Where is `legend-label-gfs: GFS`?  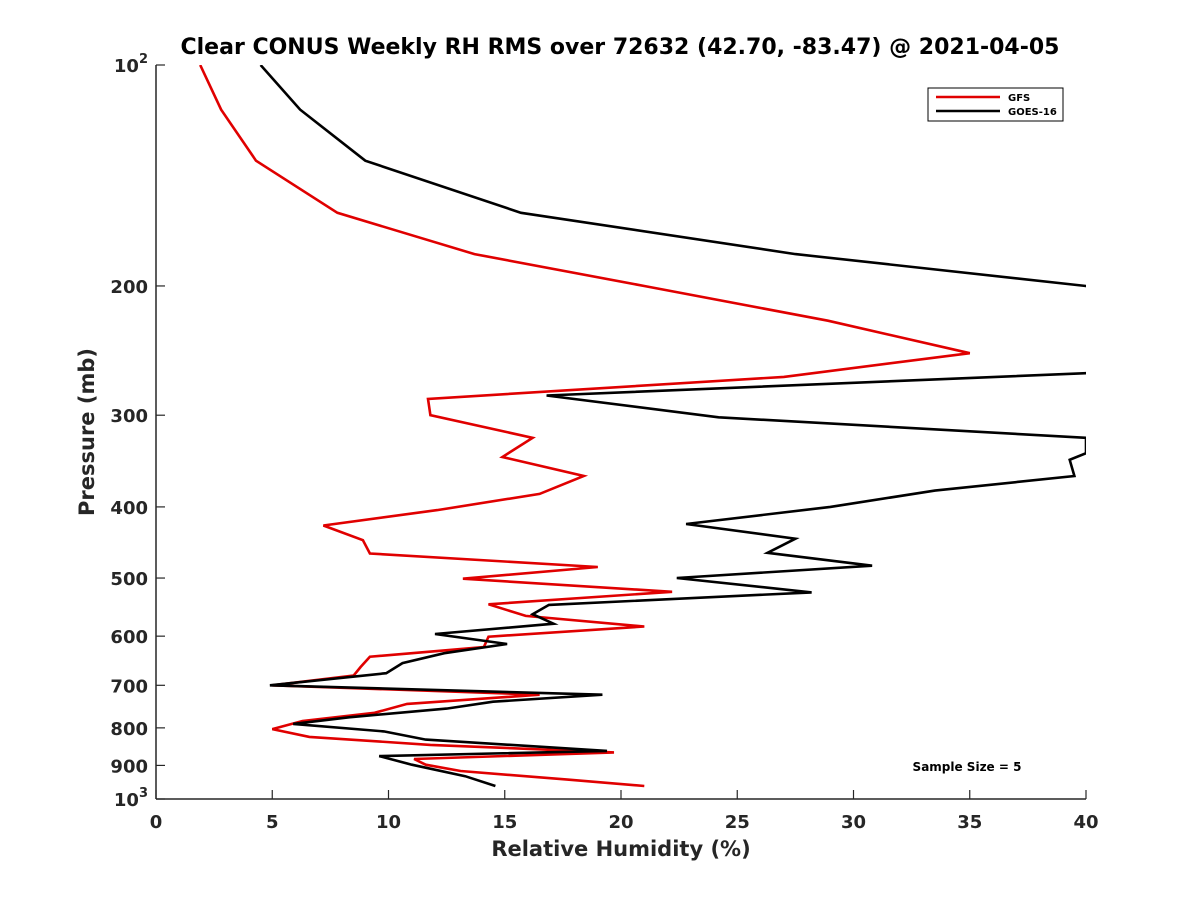
legend-label-gfs: GFS is located at coordinates (1019, 98).